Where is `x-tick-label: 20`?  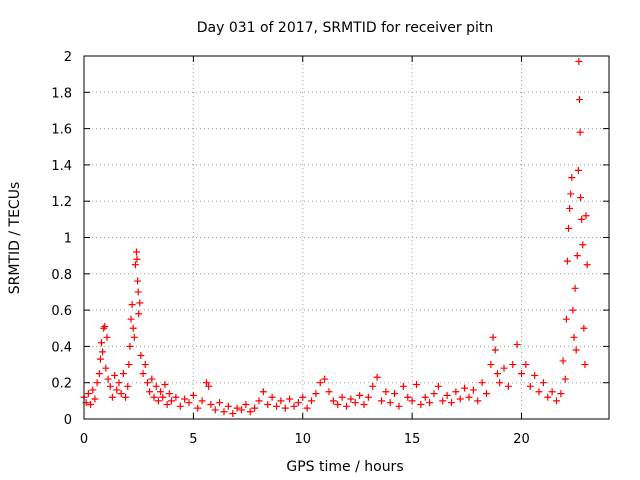
x-tick-label: 20 is located at coordinates (521, 439).